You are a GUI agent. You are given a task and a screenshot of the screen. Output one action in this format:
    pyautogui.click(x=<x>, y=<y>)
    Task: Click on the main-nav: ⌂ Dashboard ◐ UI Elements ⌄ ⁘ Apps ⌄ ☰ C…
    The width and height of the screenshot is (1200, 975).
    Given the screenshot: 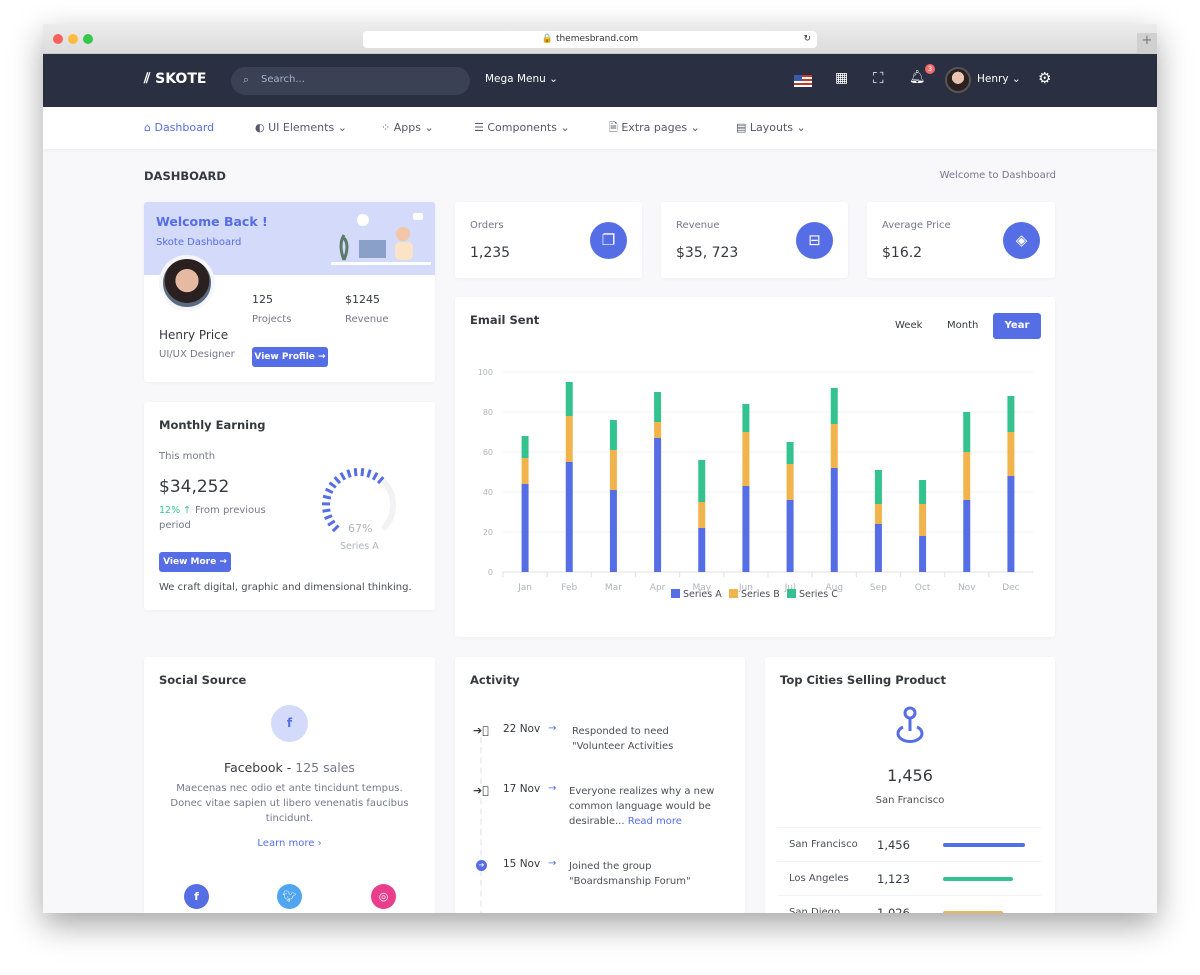 What is the action you would take?
    pyautogui.click(x=600, y=128)
    